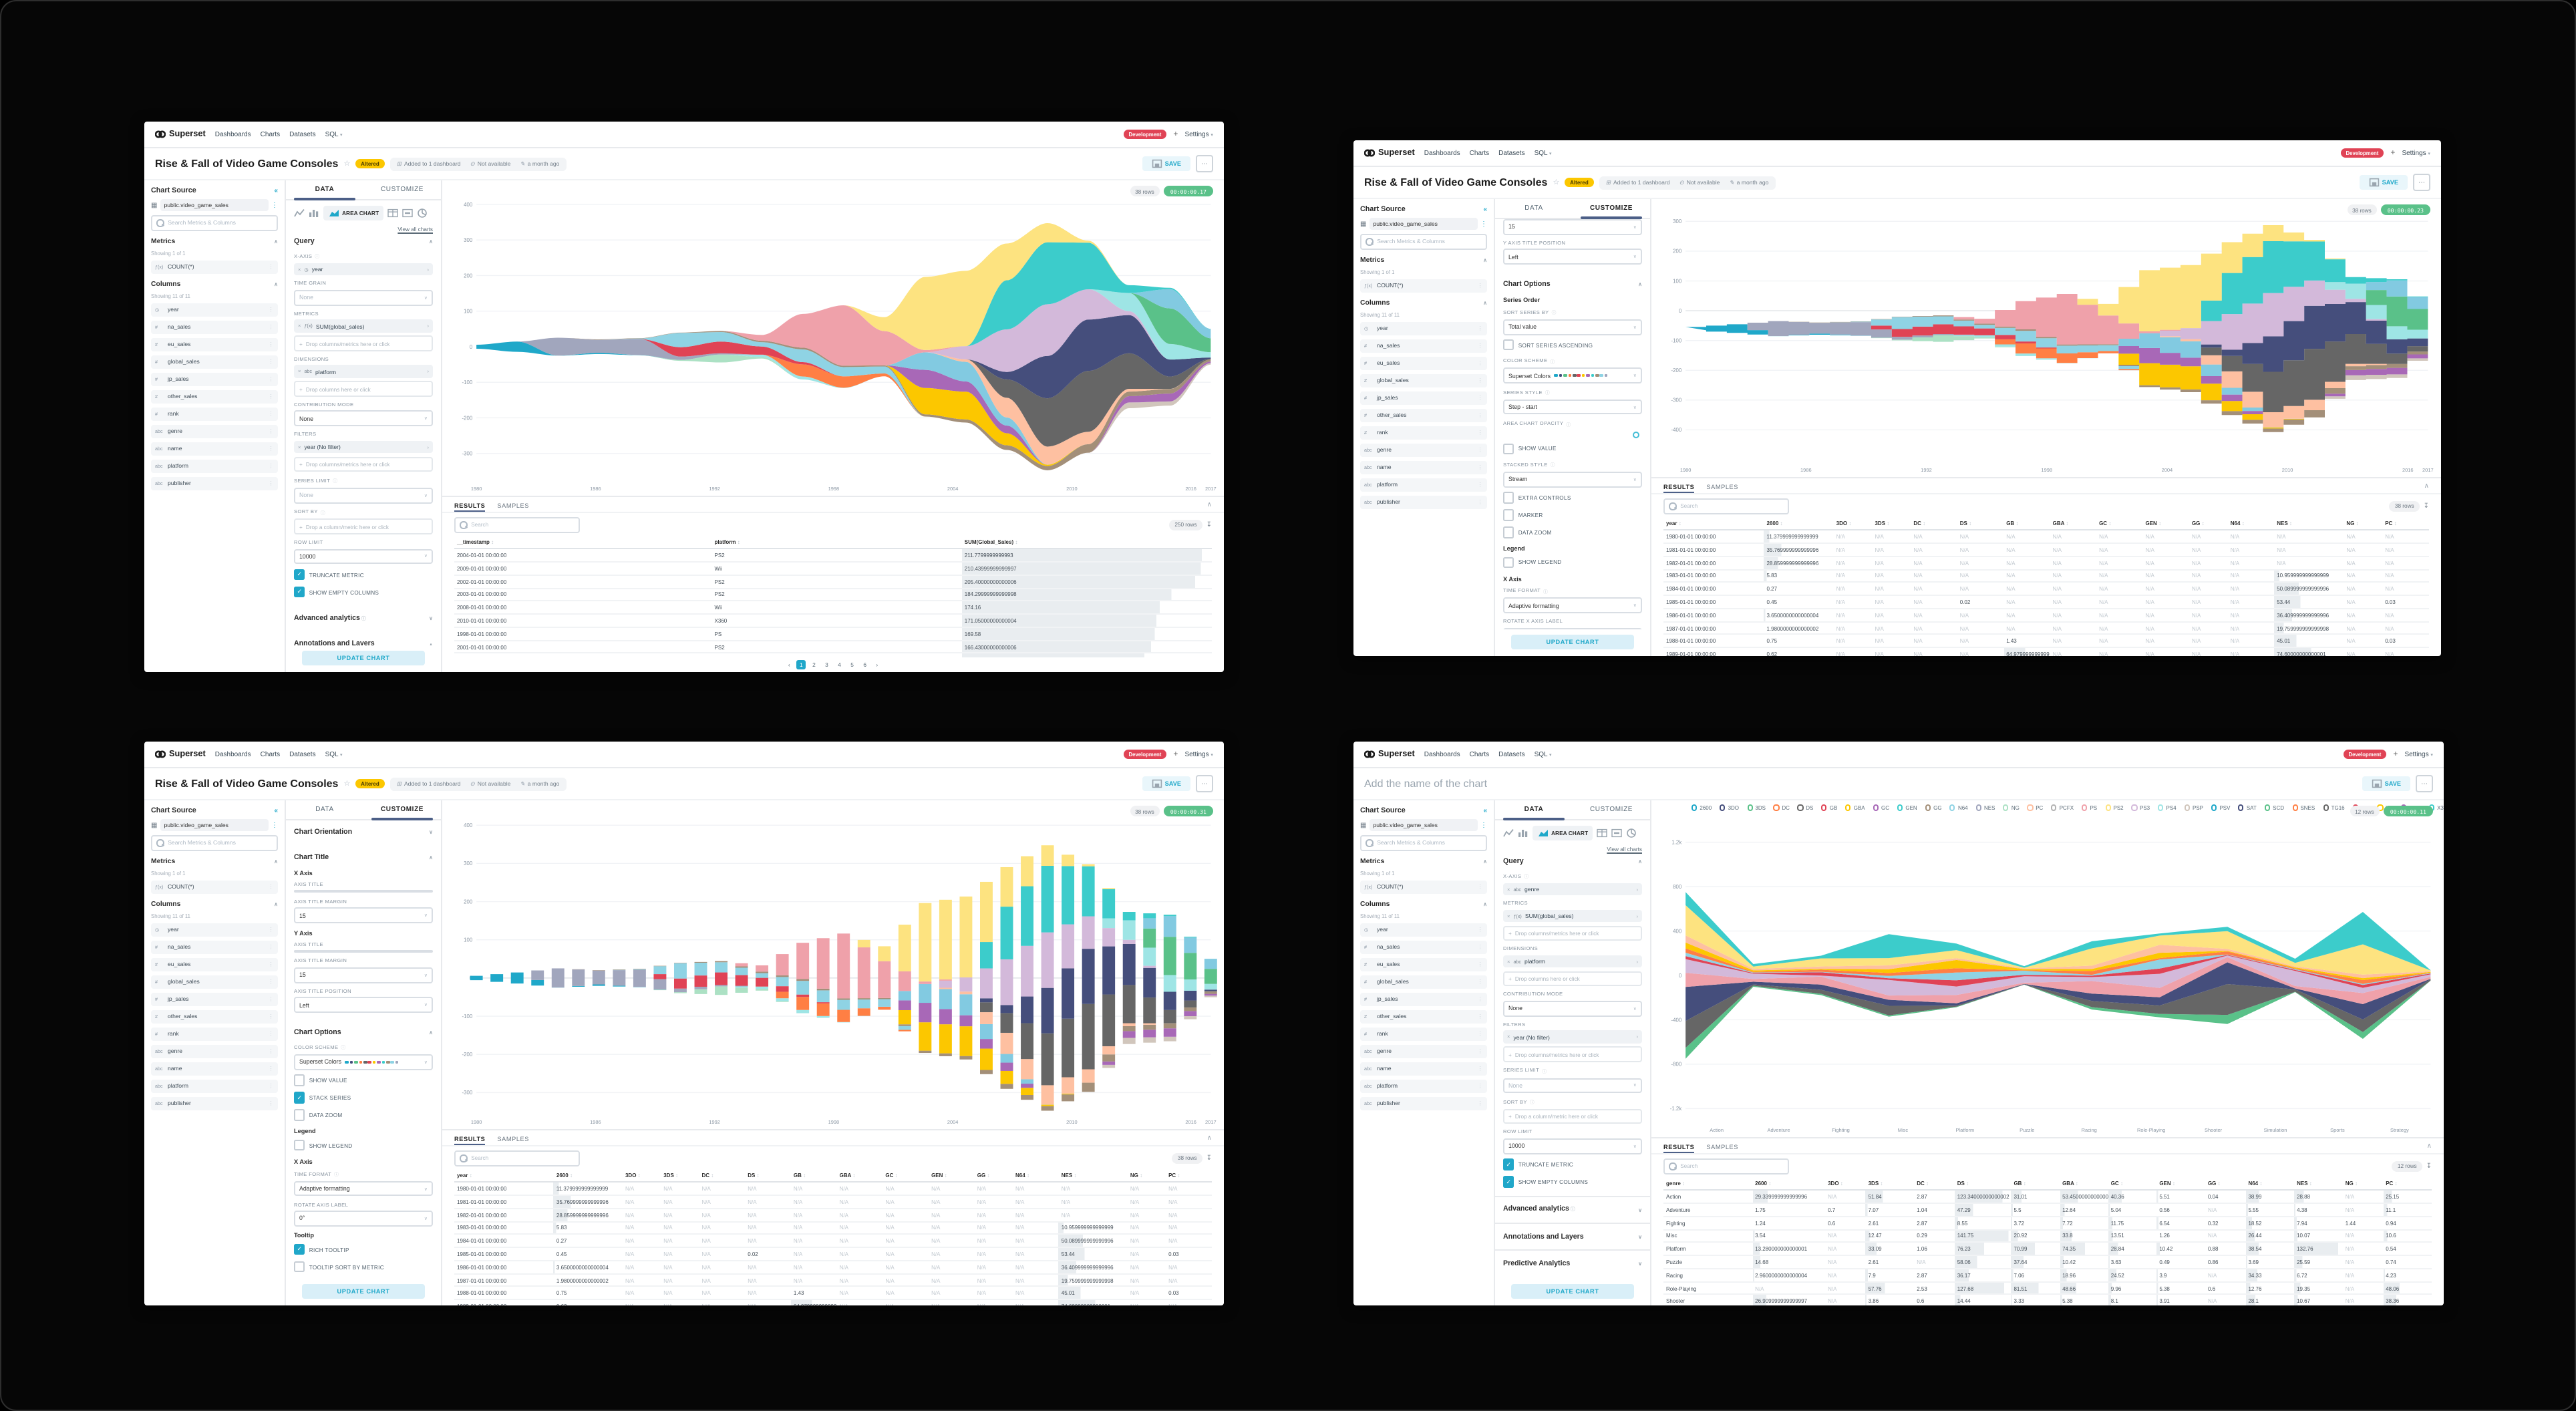 This screenshot has width=2576, height=1411. What do you see at coordinates (2132, 1184) in the screenshot?
I see `column-header-GC: GC ↕` at bounding box center [2132, 1184].